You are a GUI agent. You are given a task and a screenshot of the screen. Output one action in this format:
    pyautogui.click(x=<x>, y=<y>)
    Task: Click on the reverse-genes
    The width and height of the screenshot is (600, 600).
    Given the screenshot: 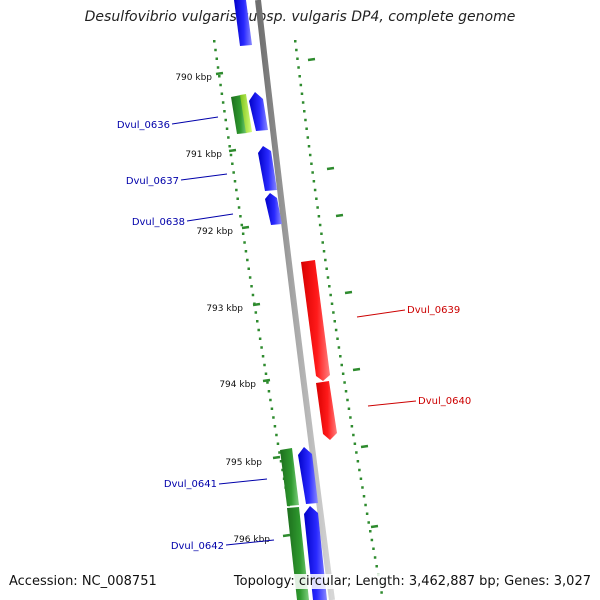 What is the action you would take?
    pyautogui.click(x=319, y=350)
    